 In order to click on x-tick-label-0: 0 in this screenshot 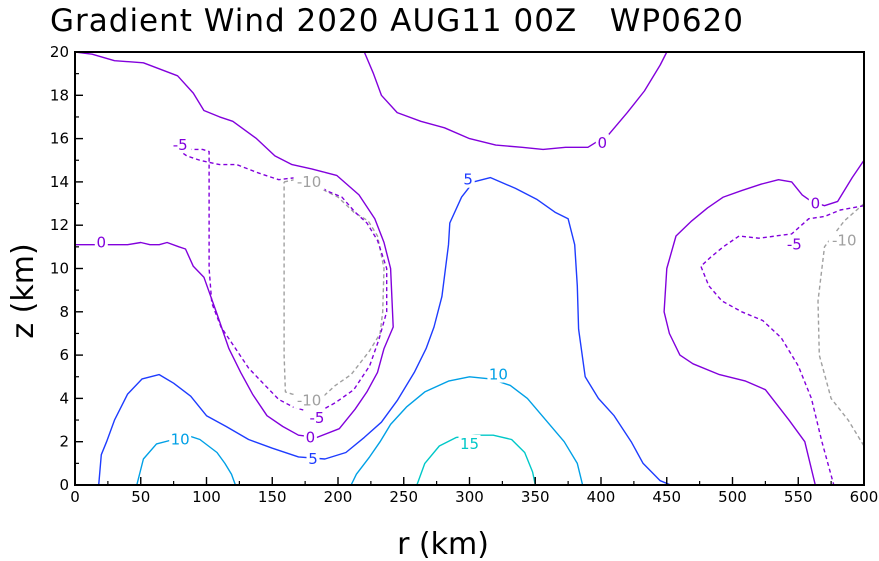, I will do `click(75, 497)`.